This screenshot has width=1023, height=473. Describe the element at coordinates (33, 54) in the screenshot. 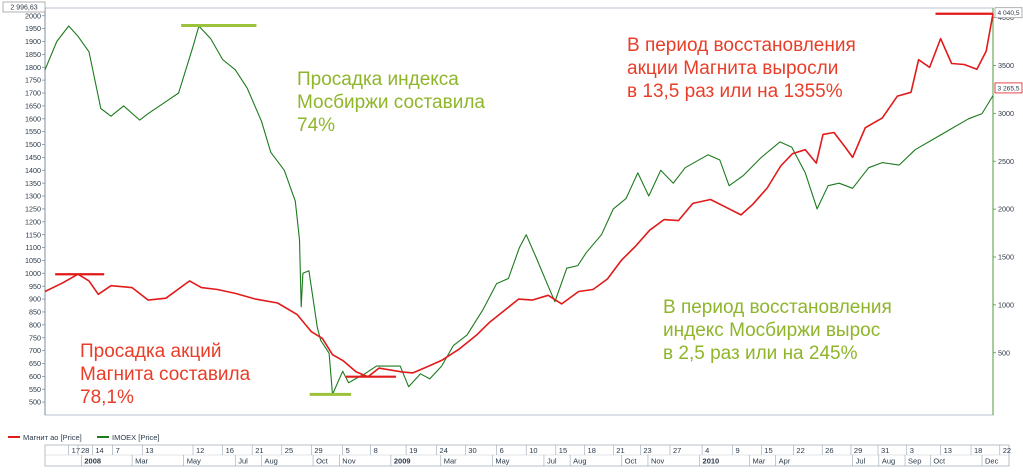

I see `left-tick-label: 1850` at that location.